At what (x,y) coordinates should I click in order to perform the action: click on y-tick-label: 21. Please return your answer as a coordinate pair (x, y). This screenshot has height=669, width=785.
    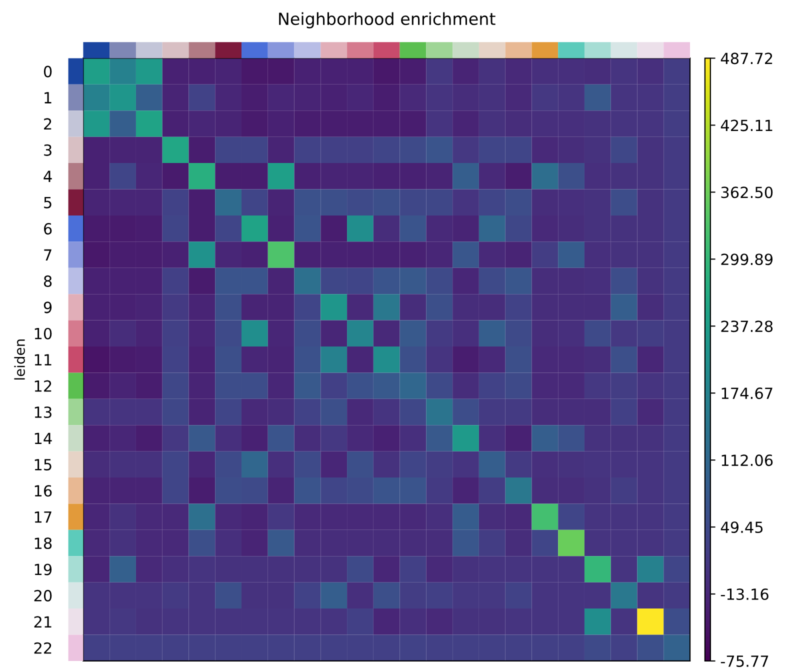
    Looking at the image, I should click on (43, 622).